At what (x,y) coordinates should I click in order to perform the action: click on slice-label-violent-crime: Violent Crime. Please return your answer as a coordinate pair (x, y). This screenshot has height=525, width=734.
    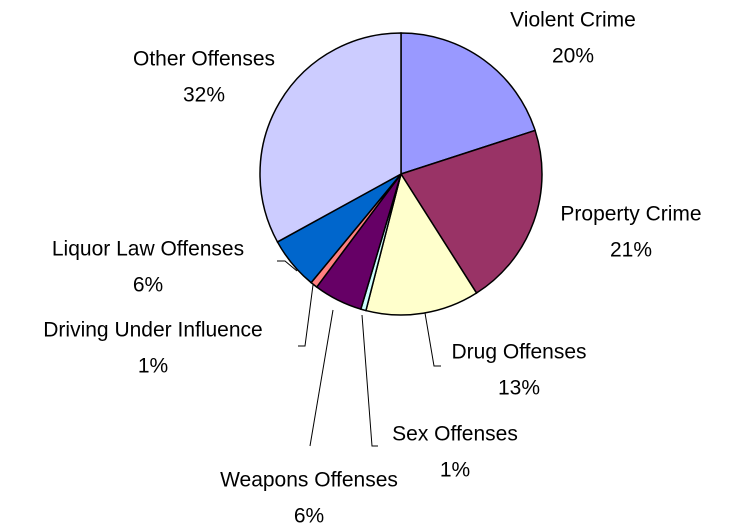
    Looking at the image, I should click on (573, 20).